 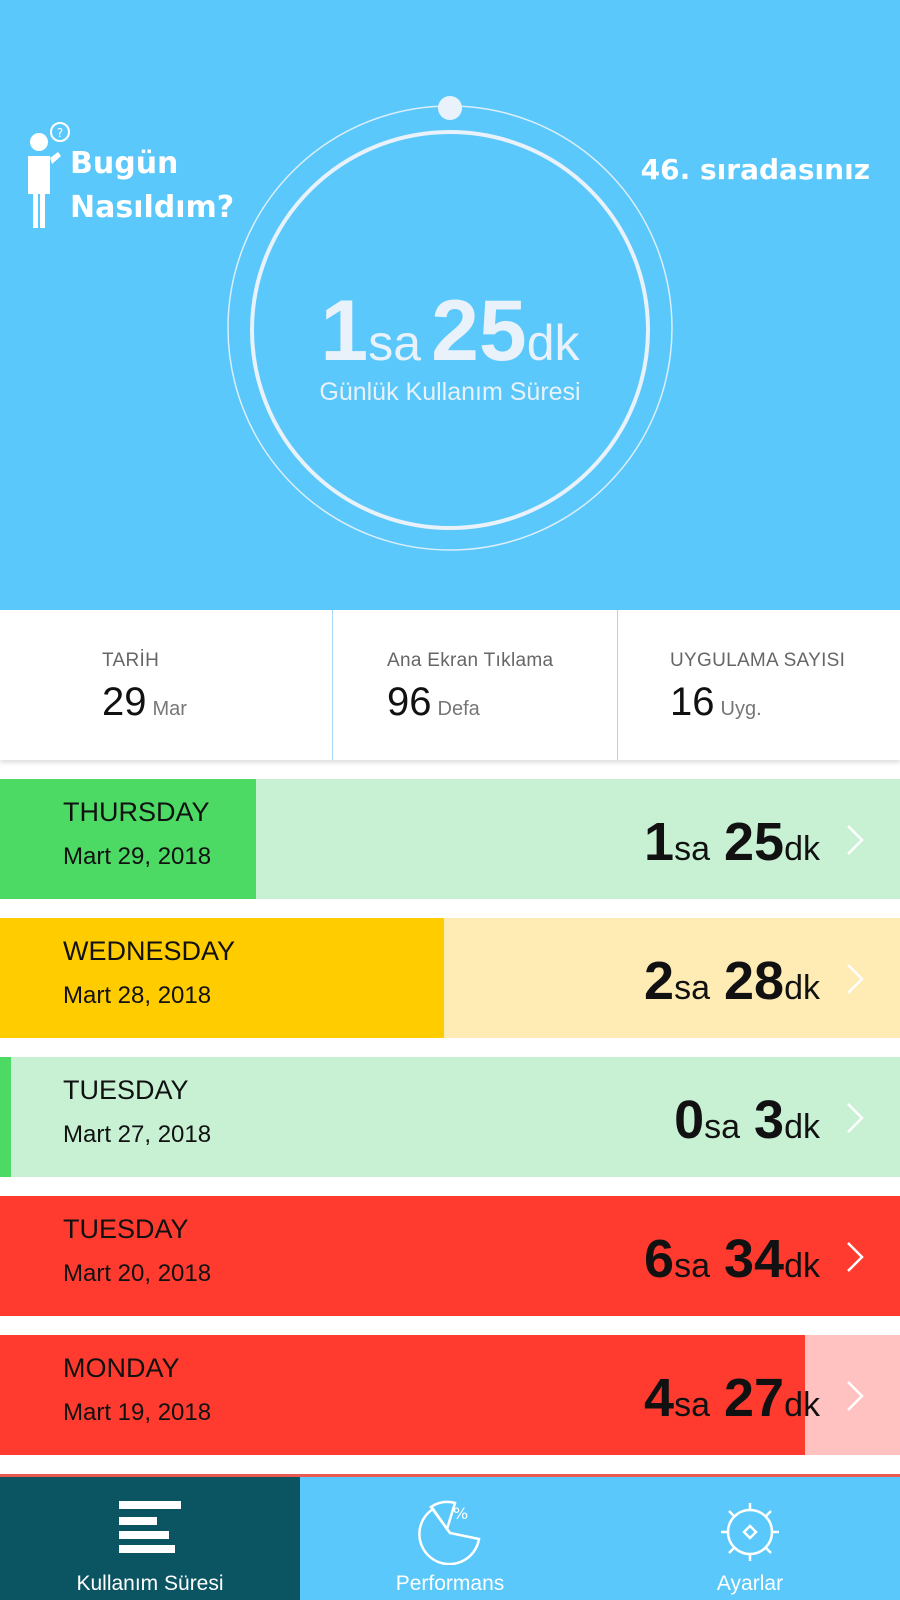 I want to click on day-date: Mart 29, 2018, so click(x=137, y=856).